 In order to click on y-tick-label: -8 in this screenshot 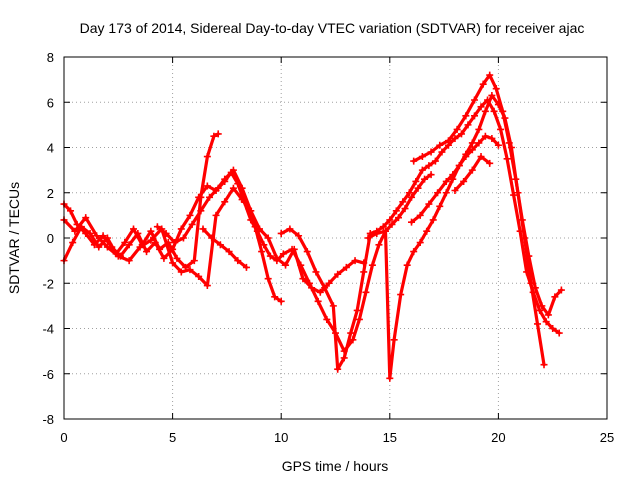, I will do `click(48, 419)`.